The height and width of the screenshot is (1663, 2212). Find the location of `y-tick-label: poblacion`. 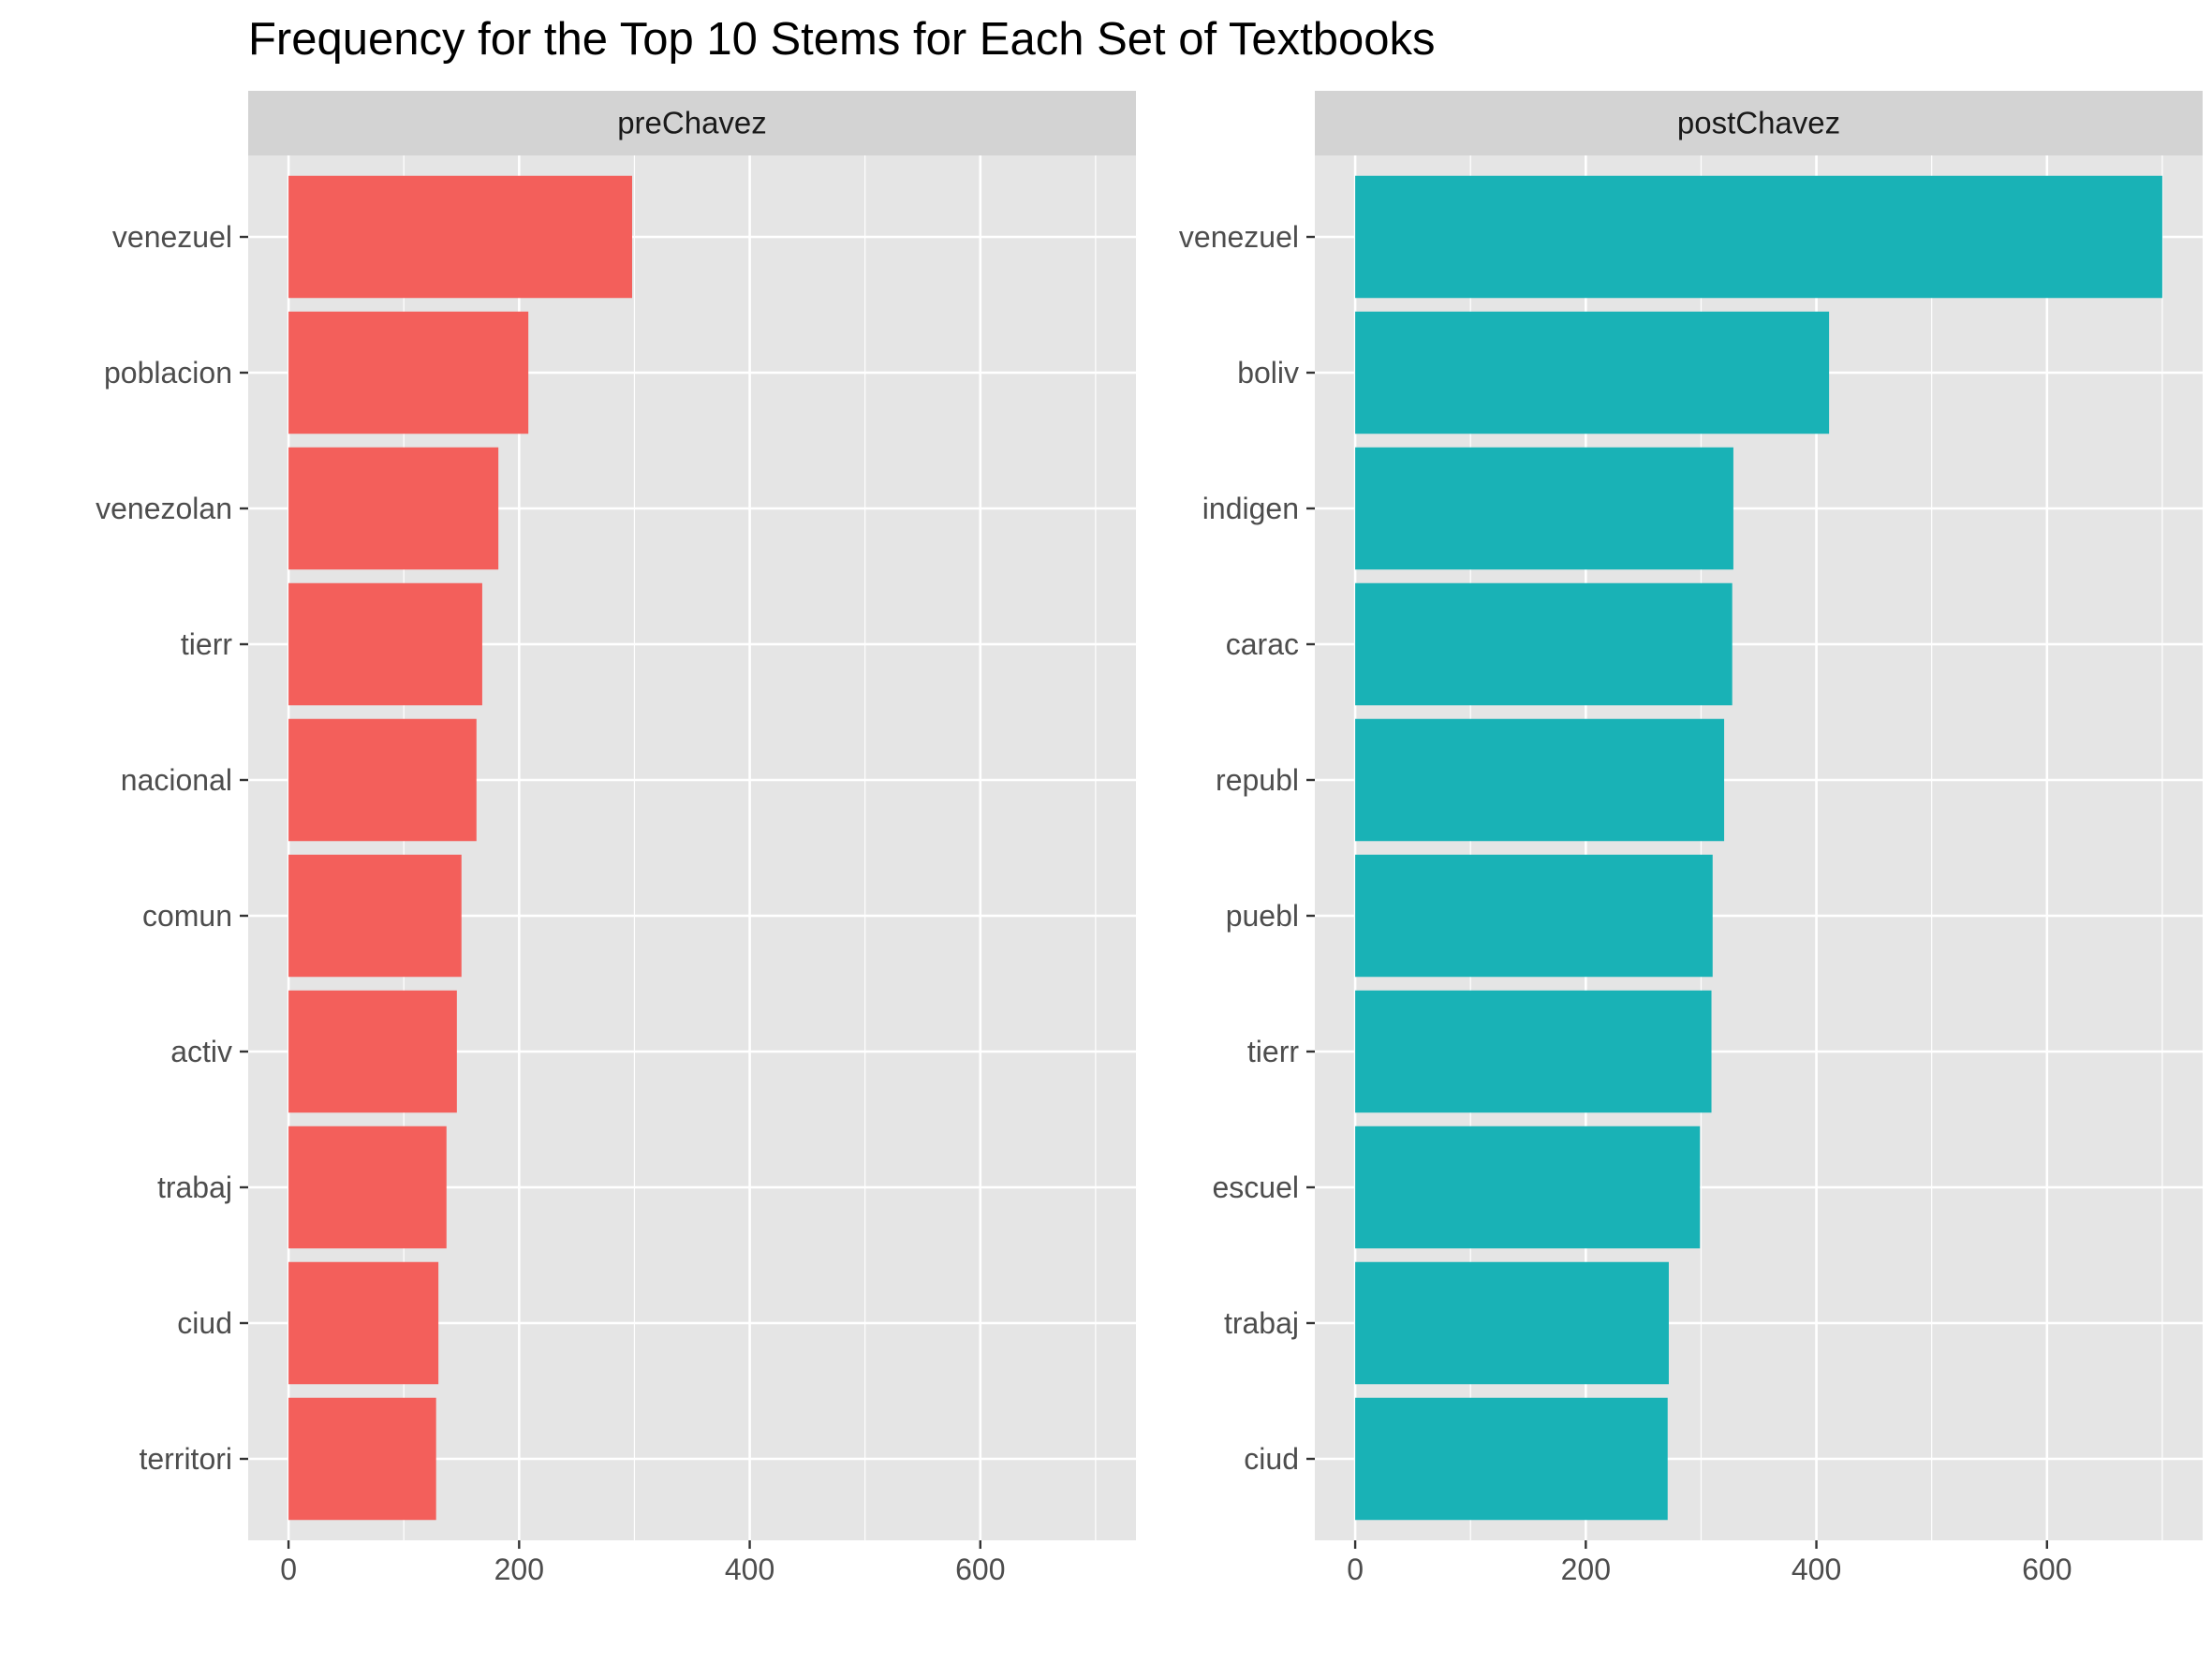

y-tick-label: poblacion is located at coordinates (168, 373).